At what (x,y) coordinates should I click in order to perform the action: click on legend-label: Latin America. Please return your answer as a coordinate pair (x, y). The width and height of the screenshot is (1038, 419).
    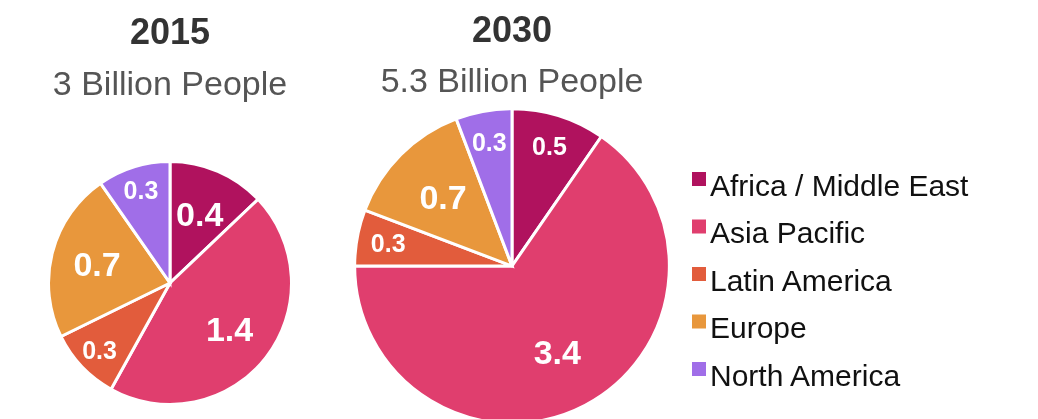
    Looking at the image, I should click on (801, 280).